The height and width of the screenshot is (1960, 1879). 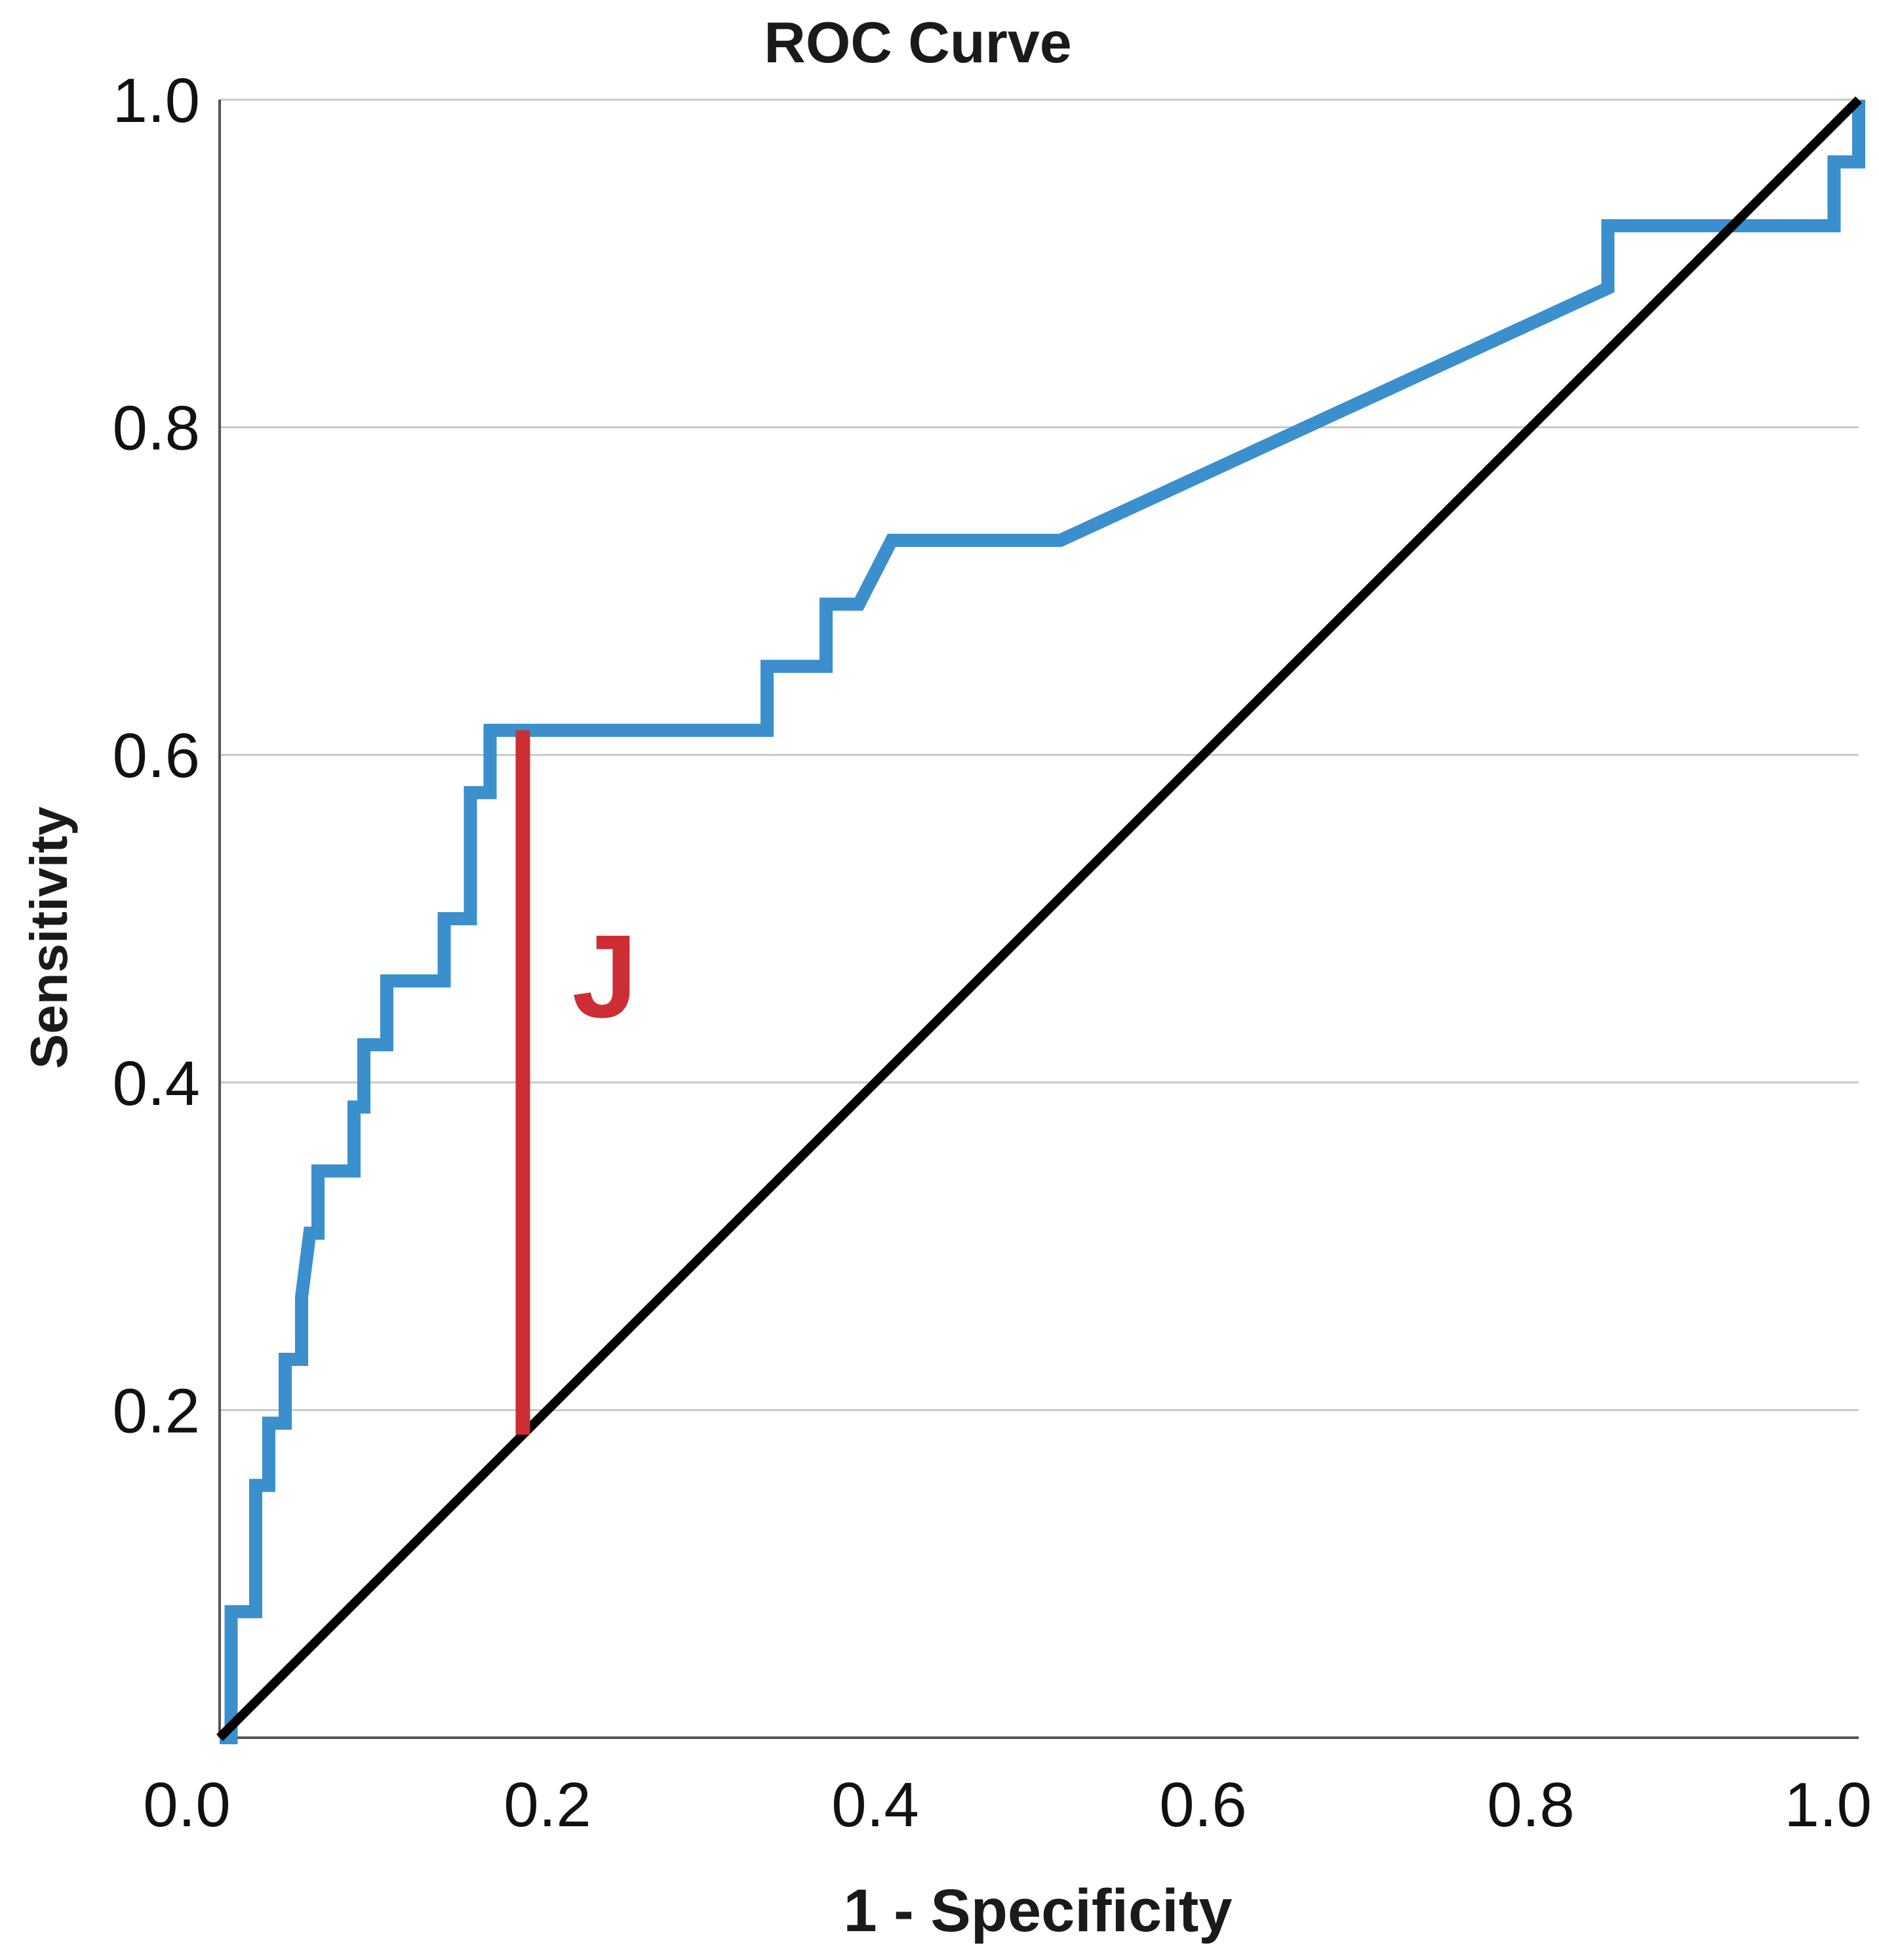 I want to click on x-tick-label-1: 0.2, so click(x=547, y=1805).